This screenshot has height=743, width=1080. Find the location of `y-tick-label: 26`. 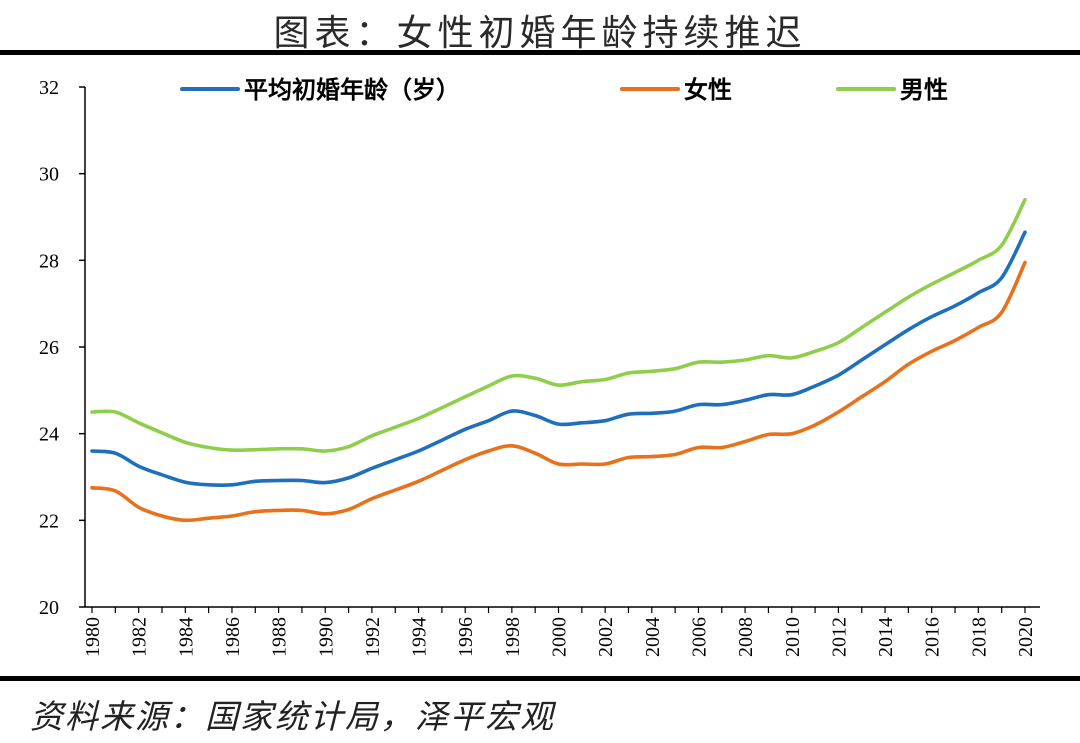

y-tick-label: 26 is located at coordinates (49, 348).